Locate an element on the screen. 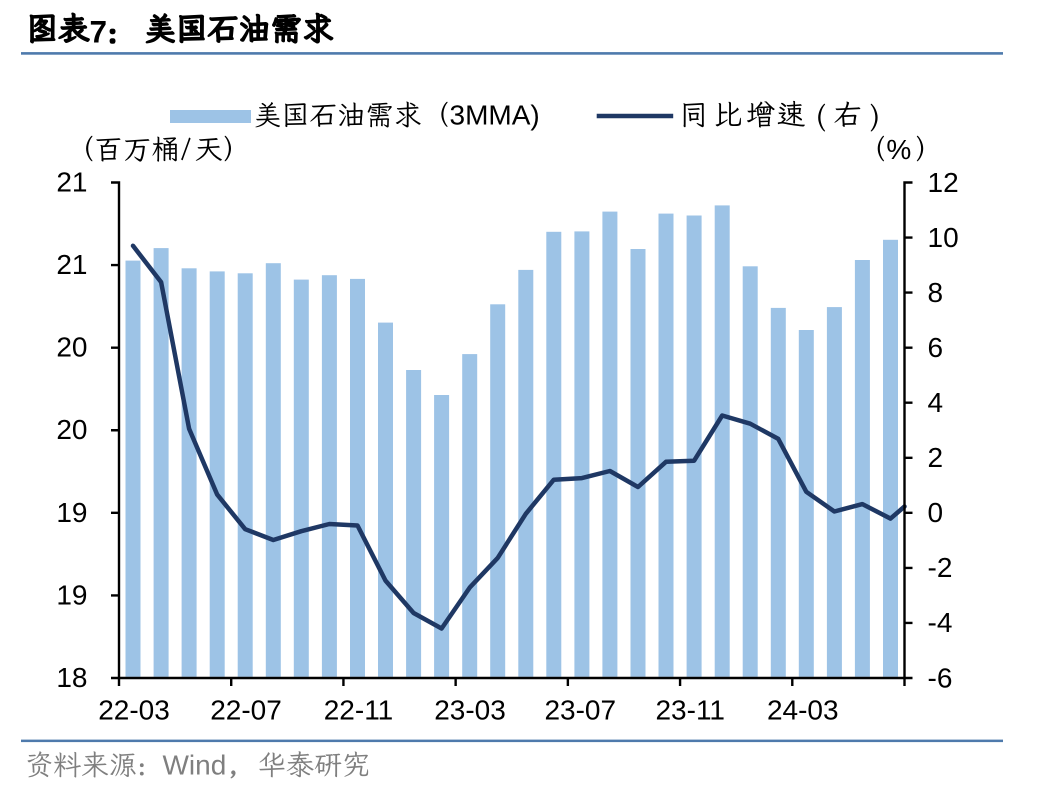 The width and height of the screenshot is (1048, 792). svg-text: 10 is located at coordinates (943, 237).